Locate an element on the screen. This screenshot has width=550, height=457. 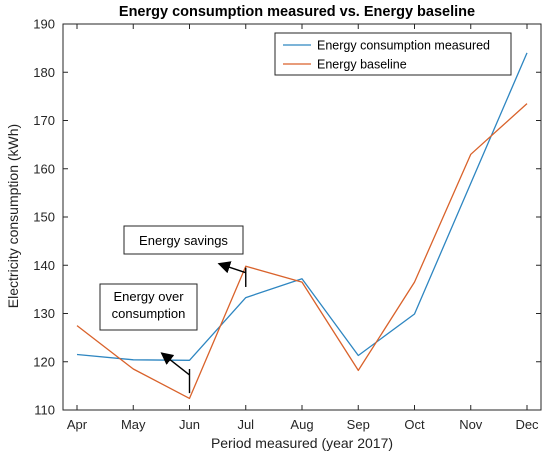
annotation-label: Energy savings is located at coordinates (183, 240).